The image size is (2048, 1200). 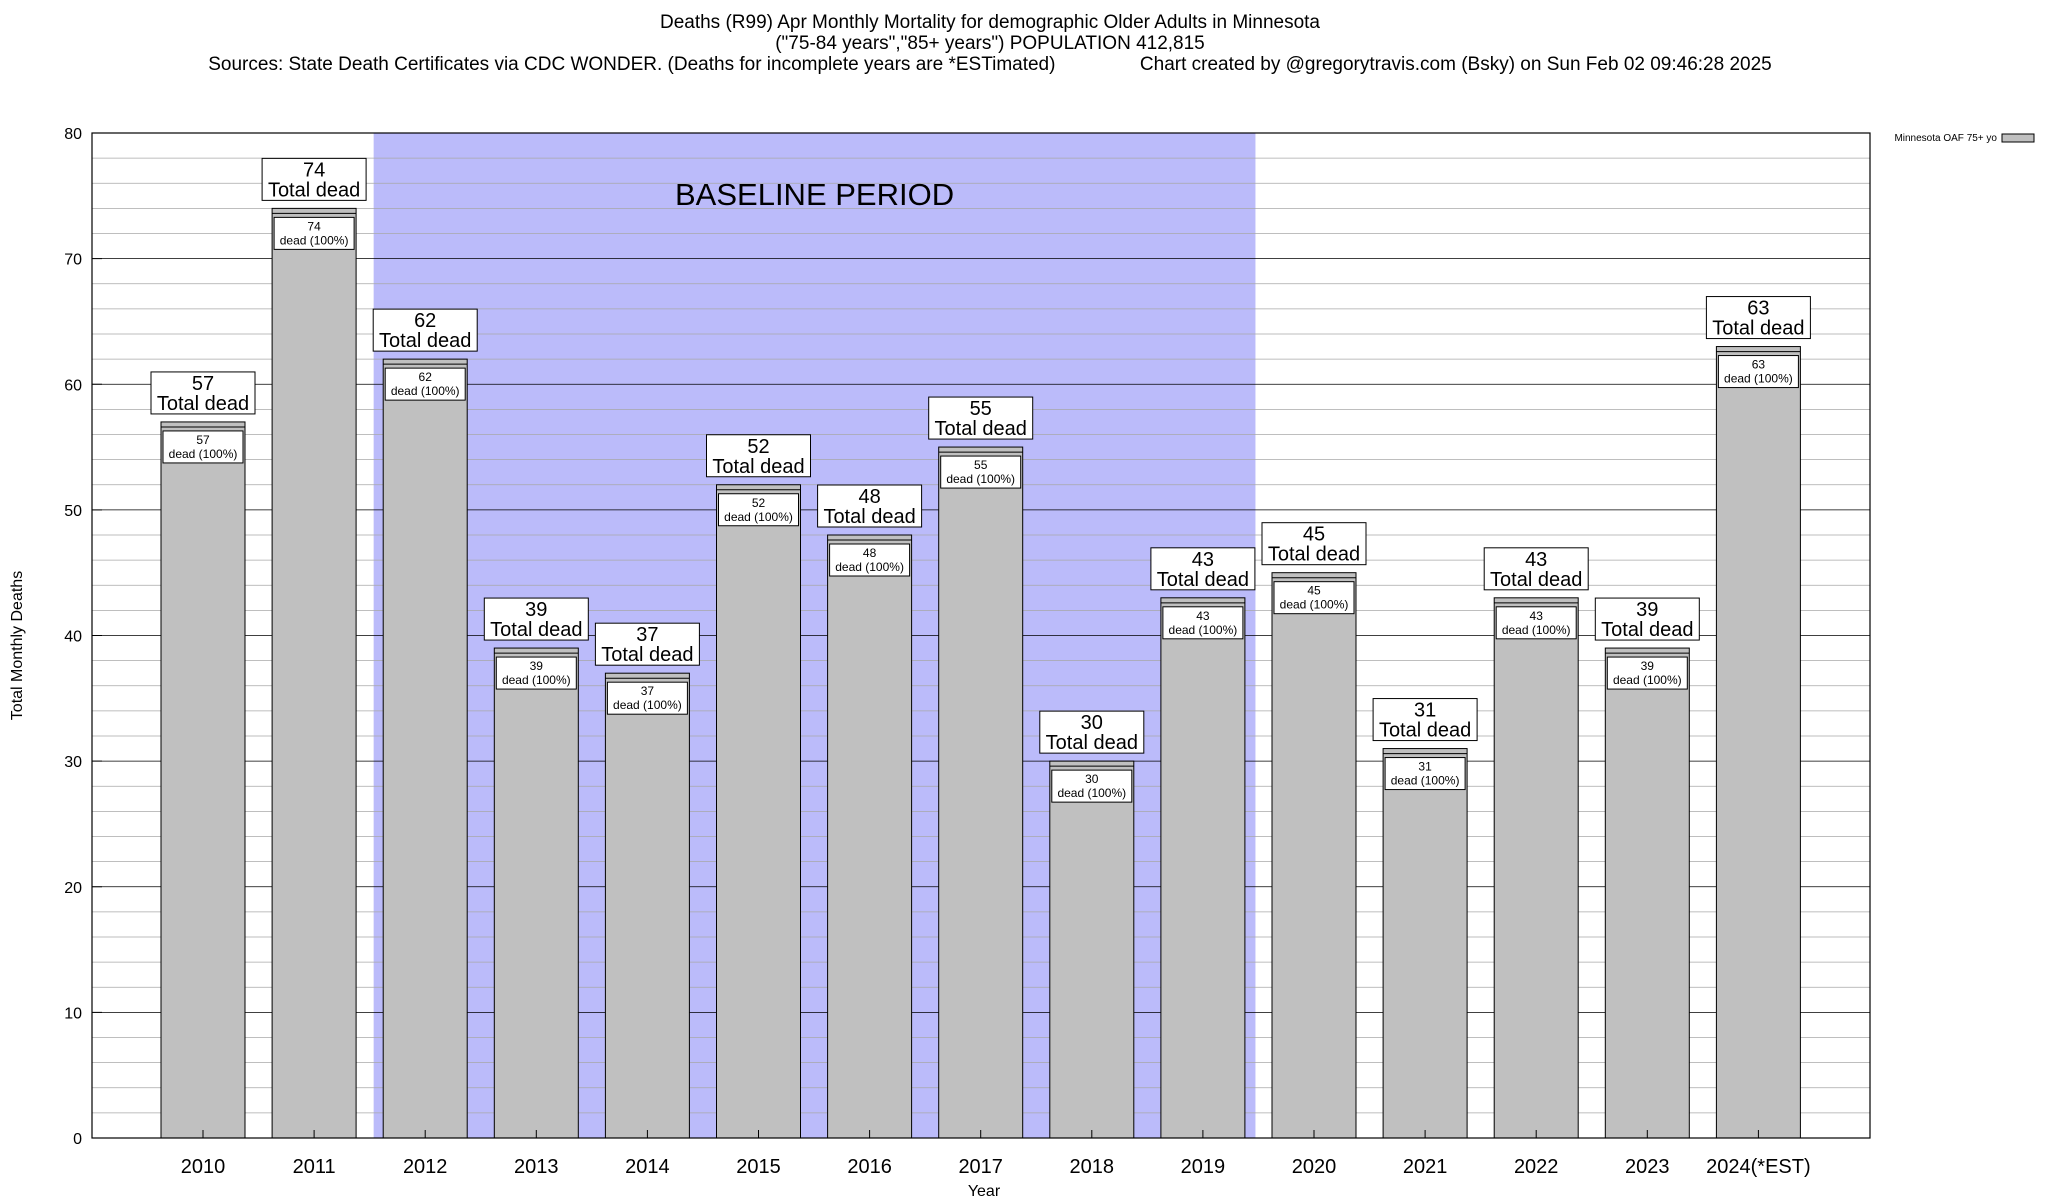 I want to click on x-tick-label: 2017, so click(x=980, y=1167).